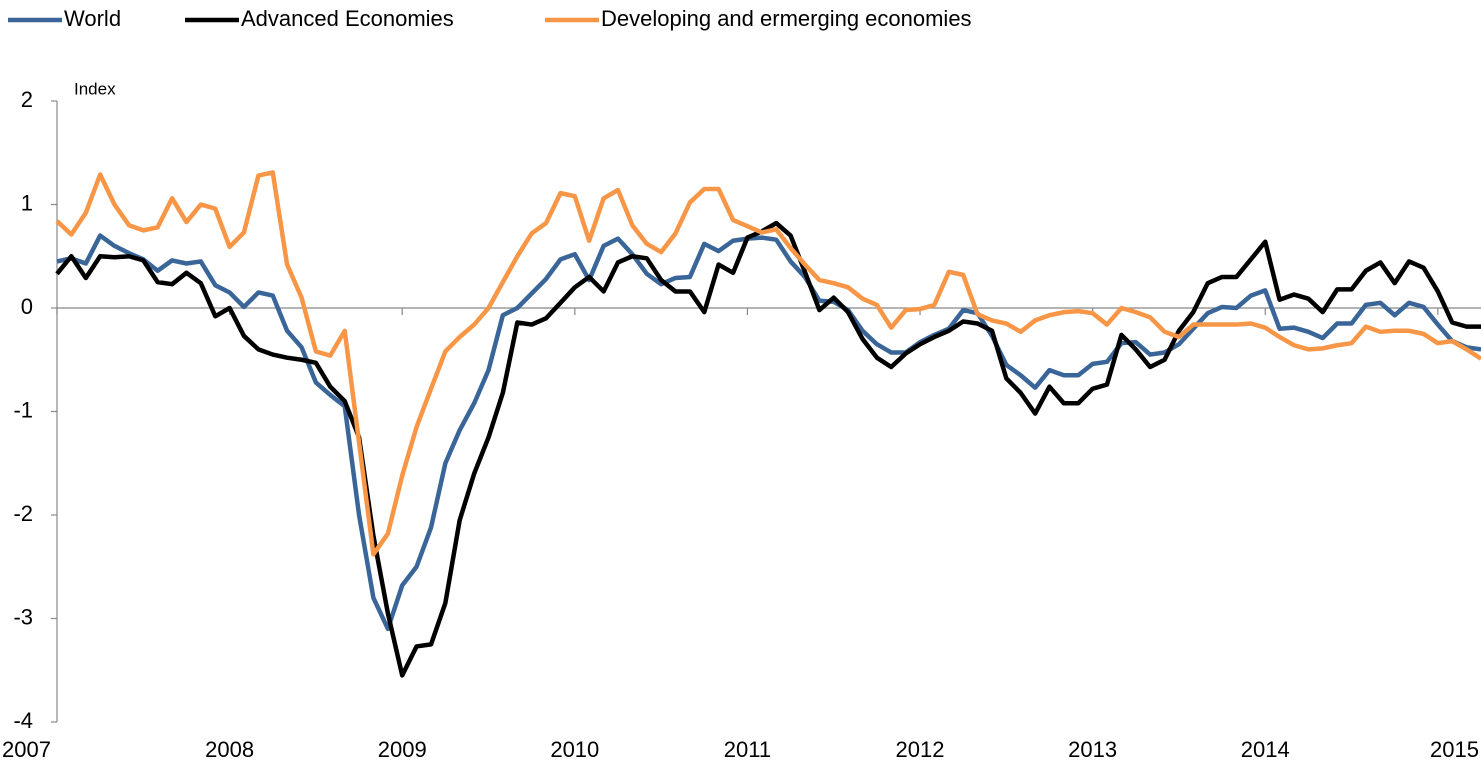  Describe the element at coordinates (920, 749) in the screenshot. I see `x-tick-label: 2012` at that location.